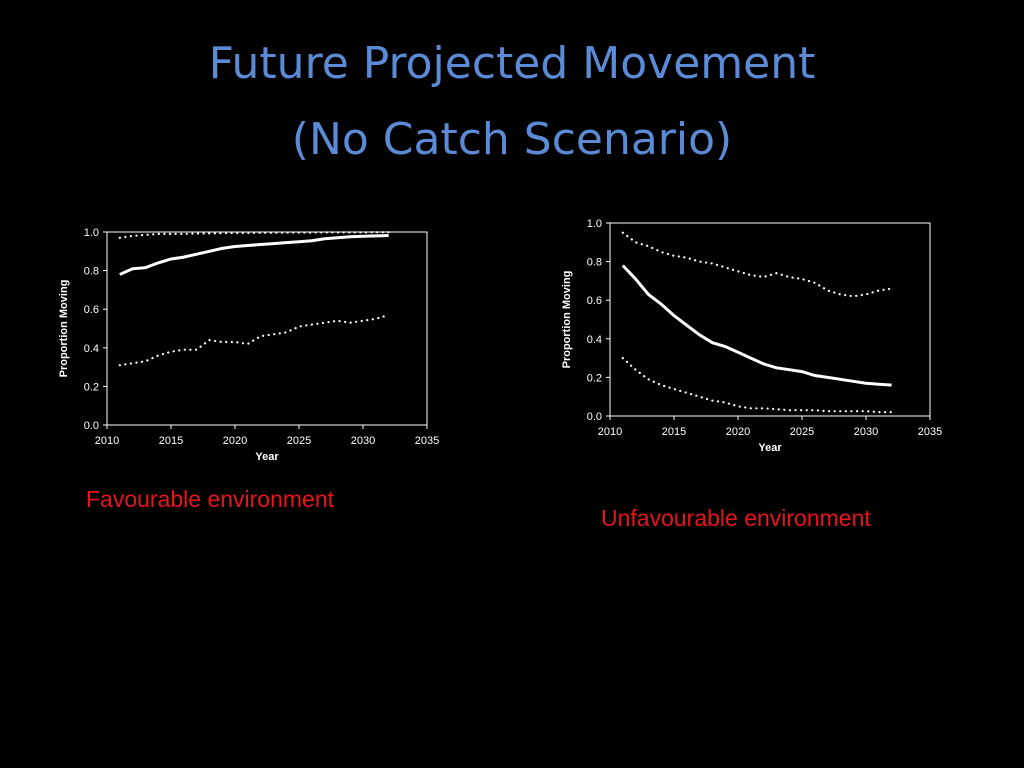  I want to click on favourable-environment-caption: Favourable environment, so click(210, 499).